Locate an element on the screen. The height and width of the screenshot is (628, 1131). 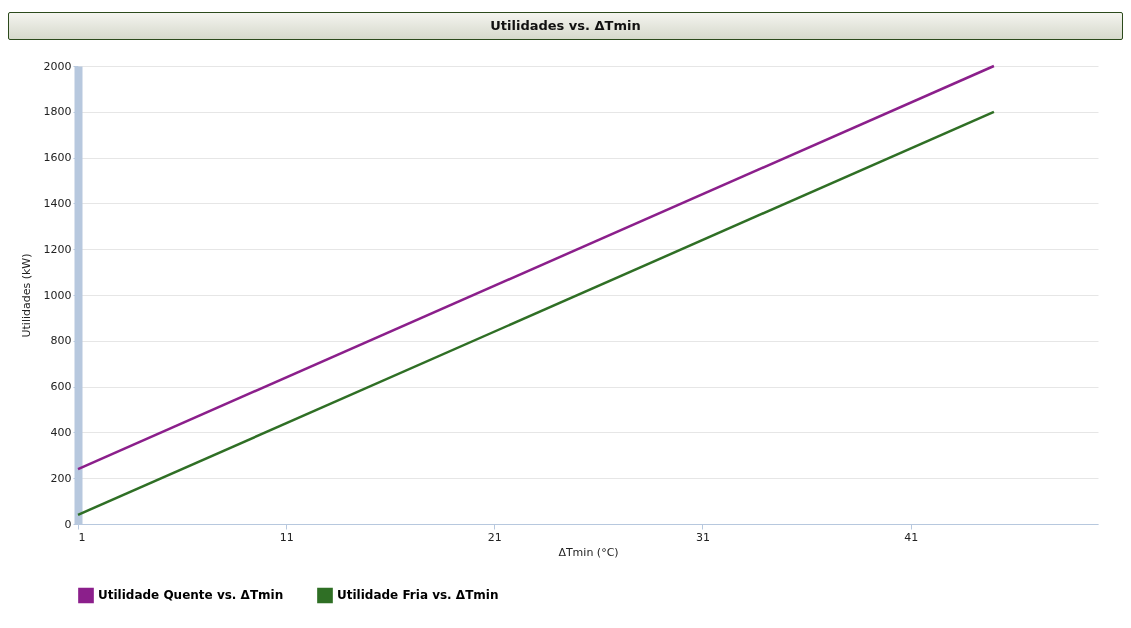
y-tick-label: 400 is located at coordinates (61, 432).